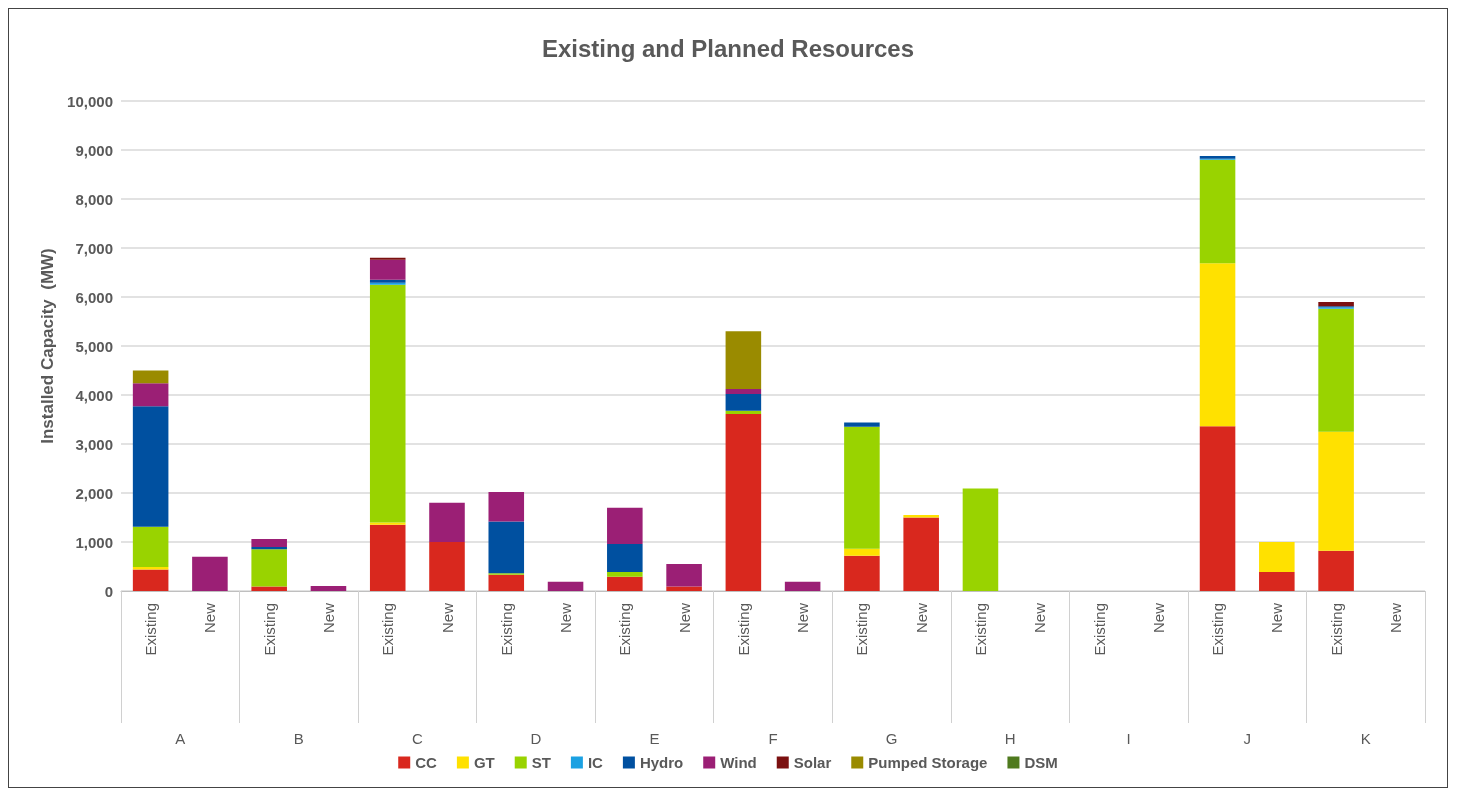 This screenshot has width=1461, height=802. I want to click on text: C, so click(417, 738).